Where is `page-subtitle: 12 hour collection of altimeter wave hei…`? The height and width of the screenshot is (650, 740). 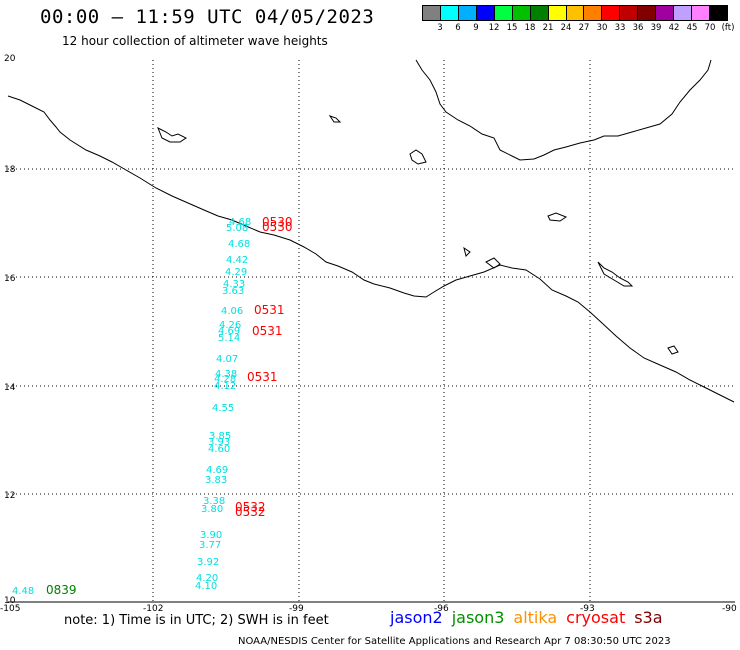 page-subtitle: 12 hour collection of altimeter wave hei… is located at coordinates (195, 41).